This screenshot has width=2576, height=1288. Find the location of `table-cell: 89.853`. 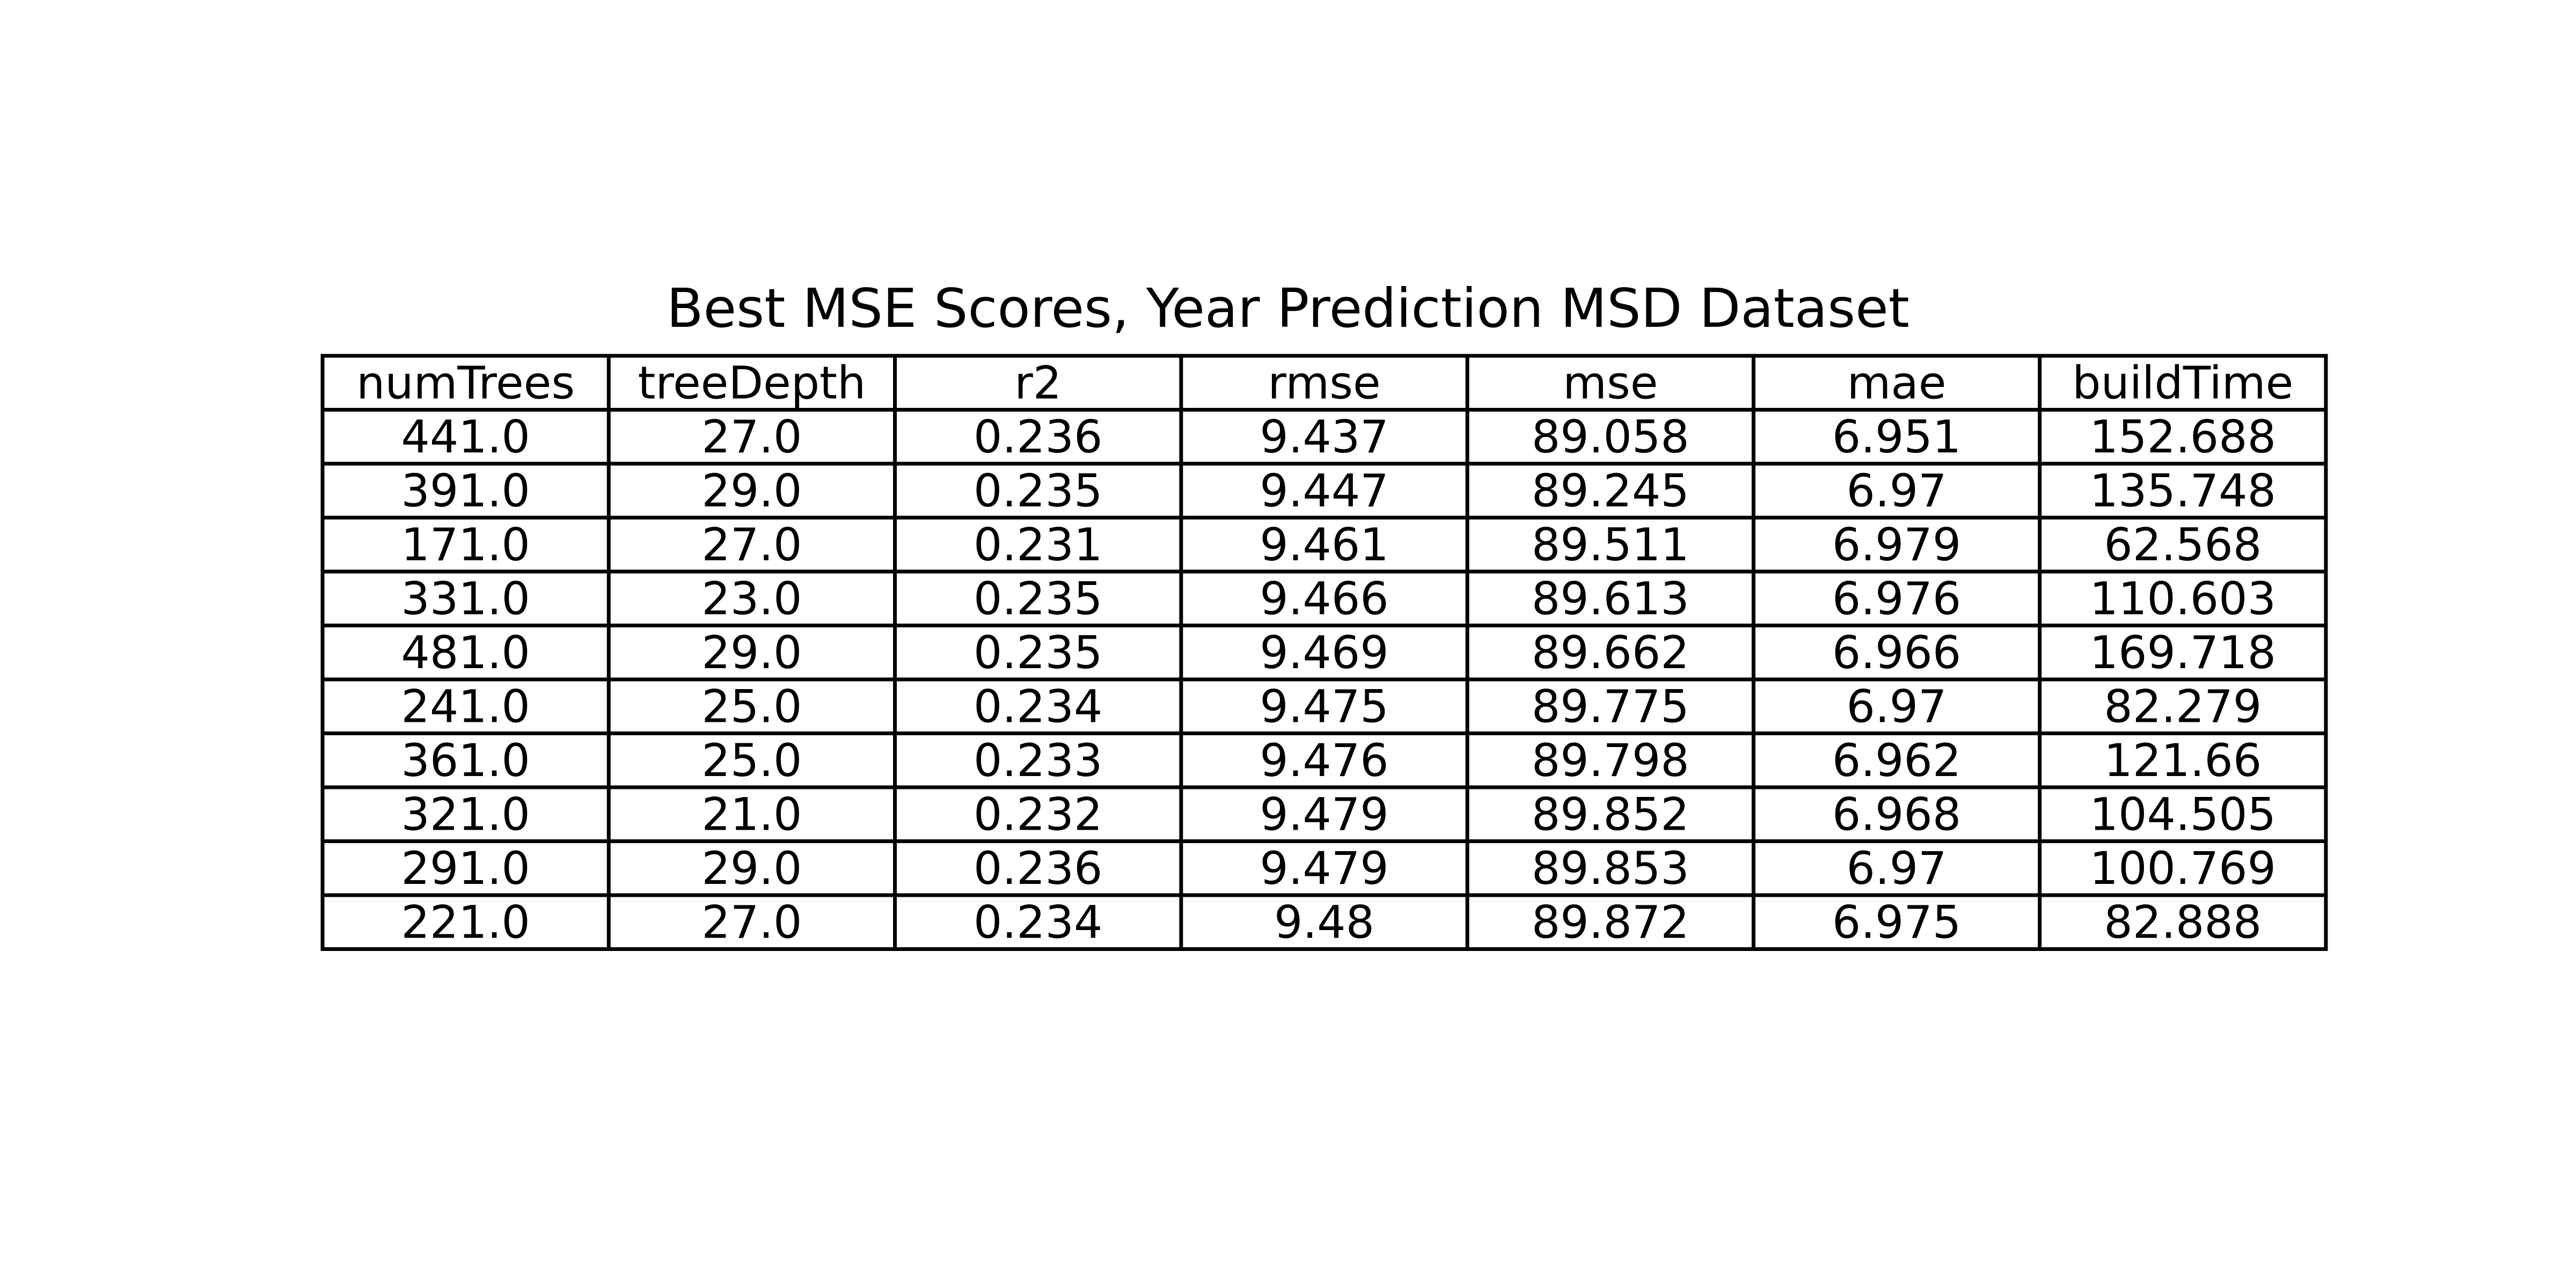

table-cell: 89.853 is located at coordinates (1610, 868).